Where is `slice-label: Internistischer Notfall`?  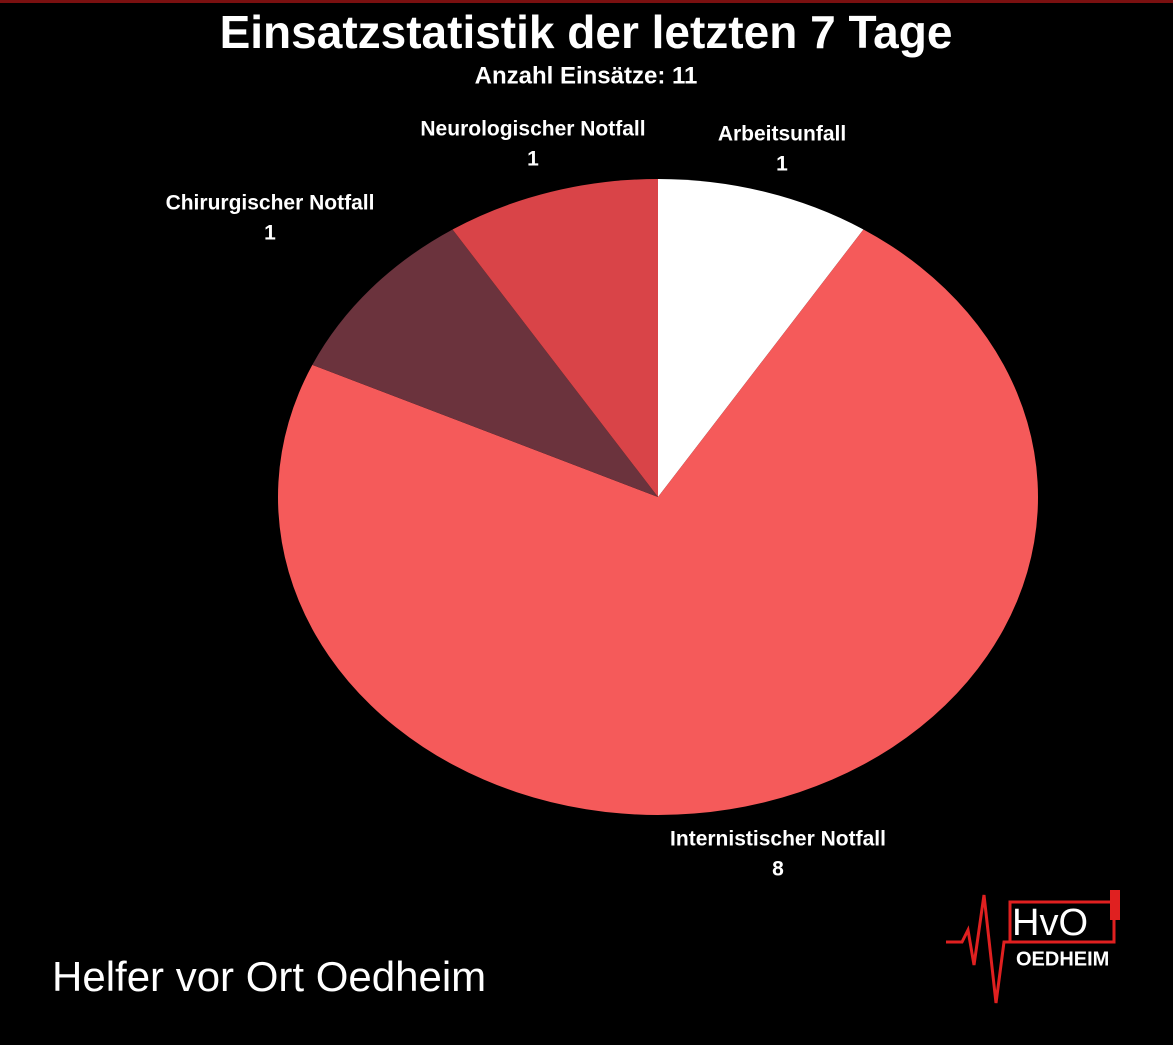 slice-label: Internistischer Notfall is located at coordinates (778, 839).